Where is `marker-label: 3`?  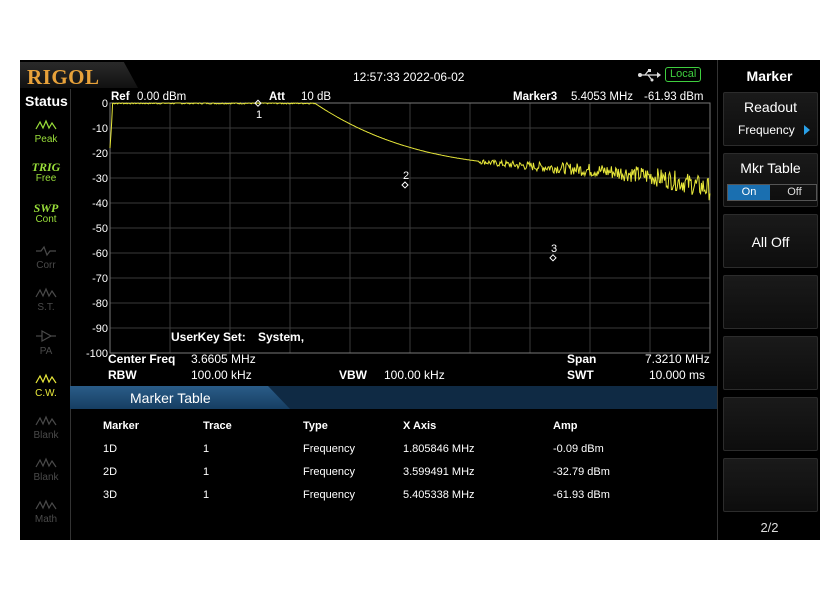
marker-label: 3 is located at coordinates (554, 249).